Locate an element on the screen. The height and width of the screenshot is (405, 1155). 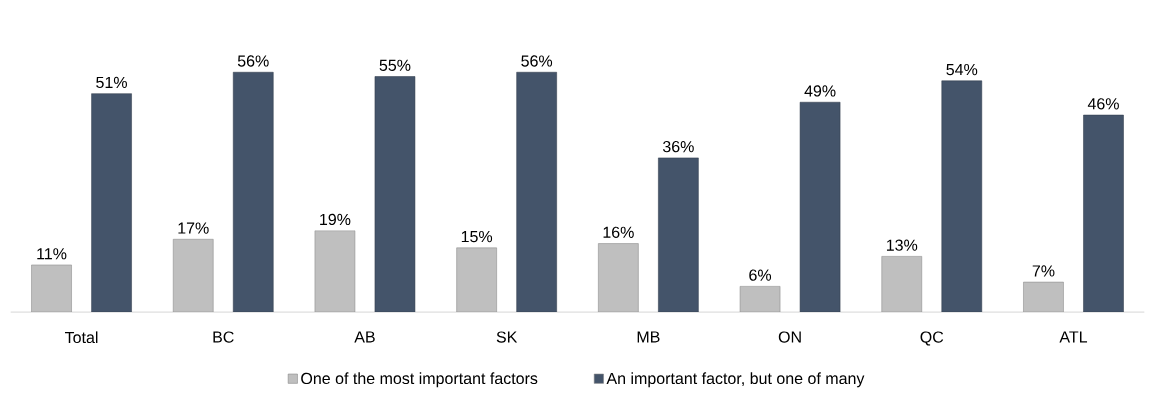
data-label: 51% is located at coordinates (111, 82).